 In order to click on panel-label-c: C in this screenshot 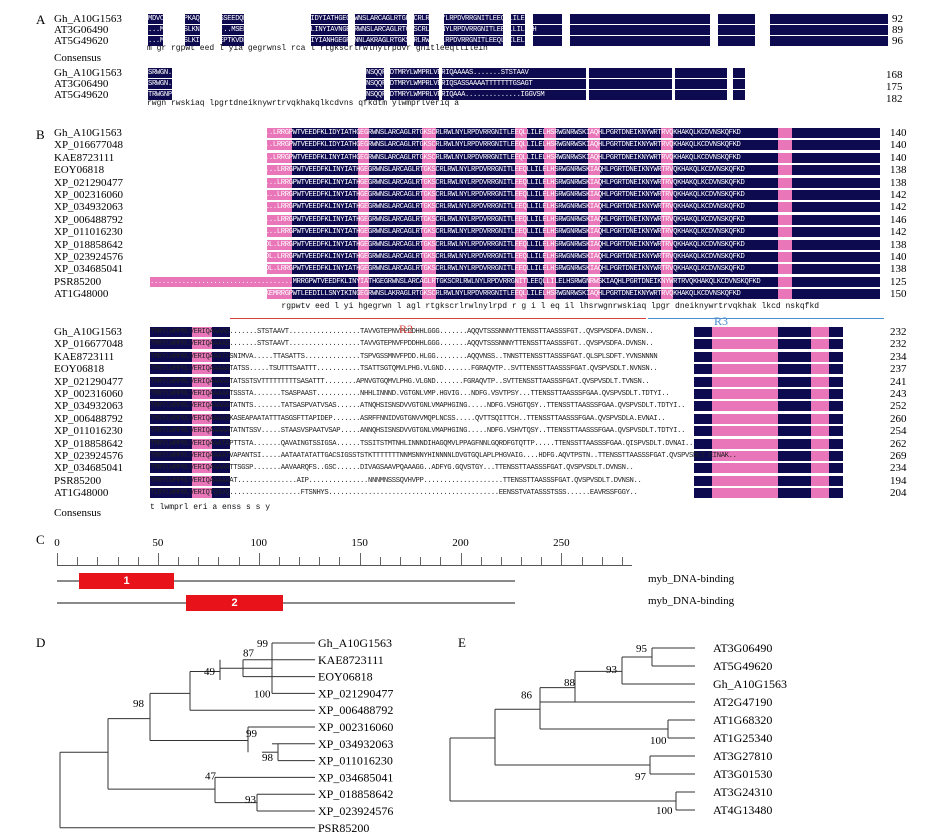, I will do `click(40, 539)`.